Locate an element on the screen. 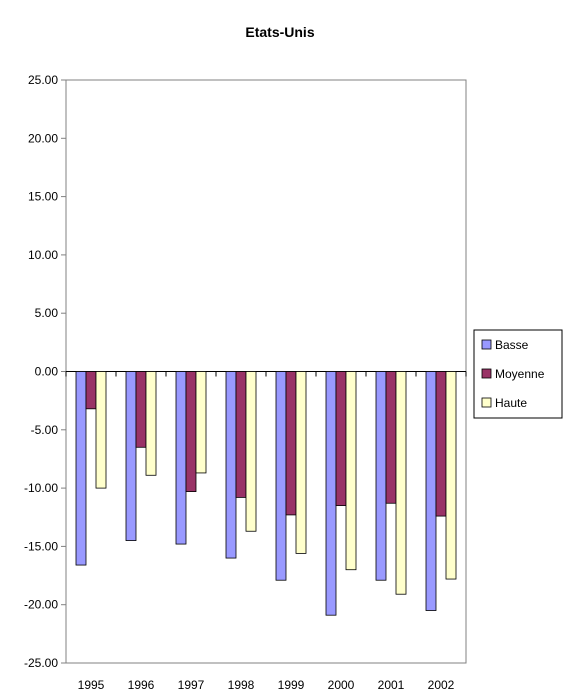 This screenshot has height=700, width=563. y-tick-label: 10.00 is located at coordinates (43, 255).